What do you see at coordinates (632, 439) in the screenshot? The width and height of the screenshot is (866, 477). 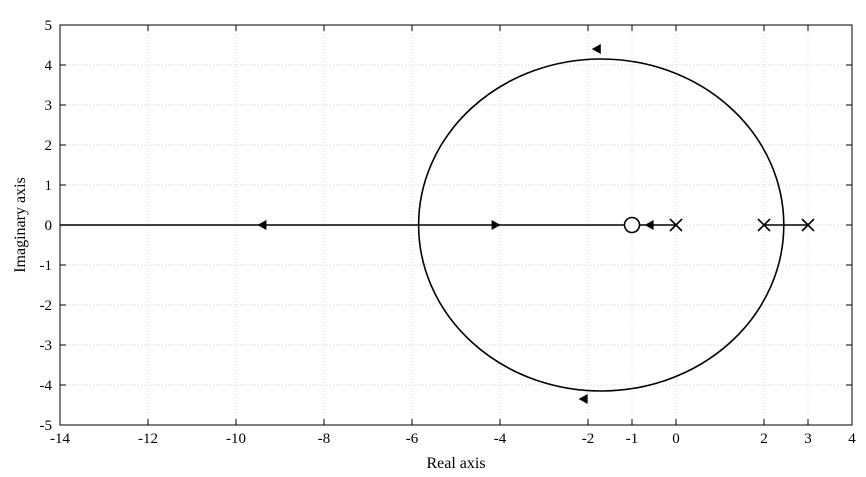 I see `x-tick-label: -1` at bounding box center [632, 439].